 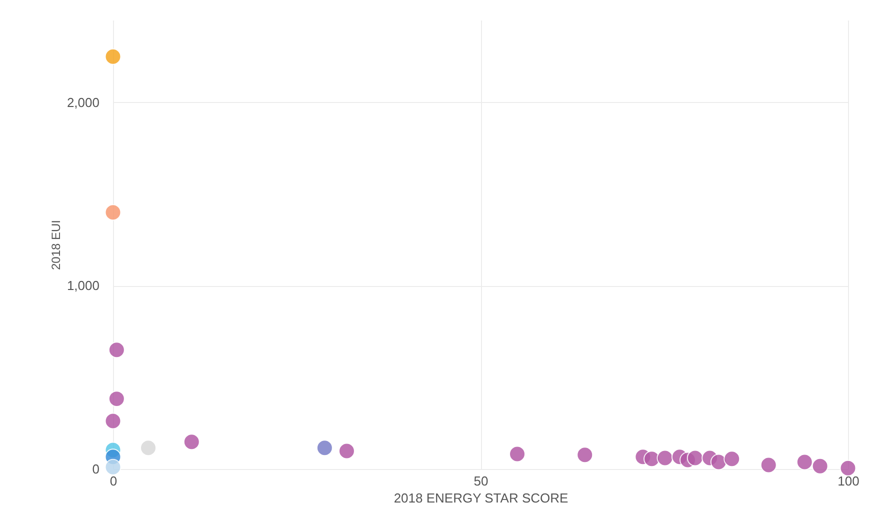 I want to click on x-tick-label: 50, so click(x=481, y=481).